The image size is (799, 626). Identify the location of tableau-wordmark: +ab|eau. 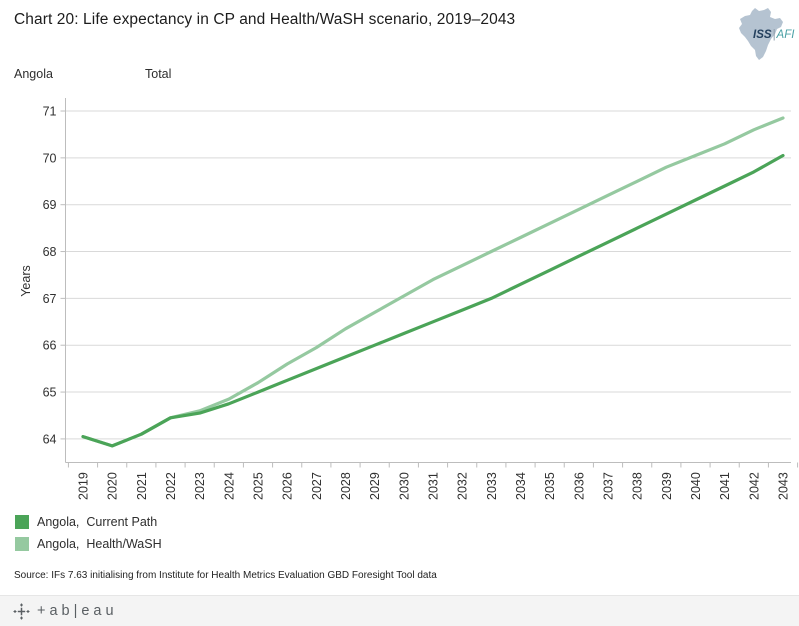
(77, 611).